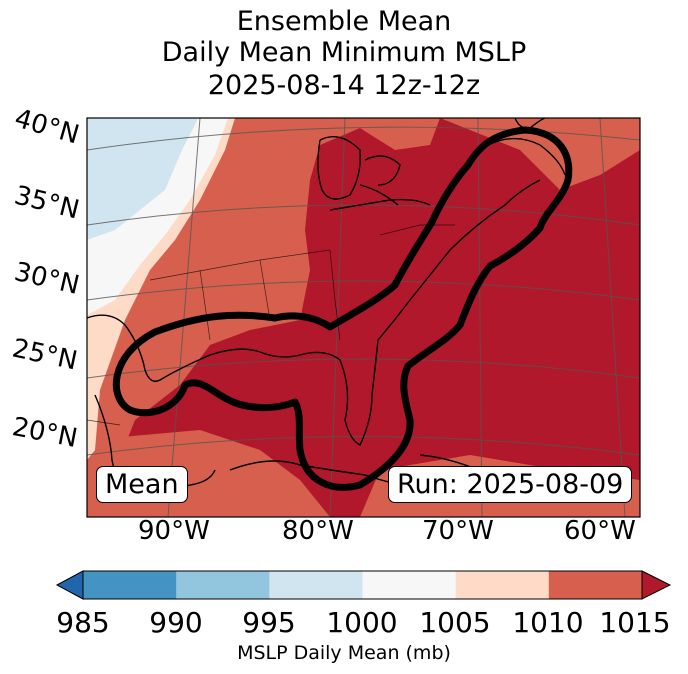 This screenshot has width=688, height=674. What do you see at coordinates (344, 653) in the screenshot?
I see `colorbar-label: MSLP Daily Mean (mb)` at bounding box center [344, 653].